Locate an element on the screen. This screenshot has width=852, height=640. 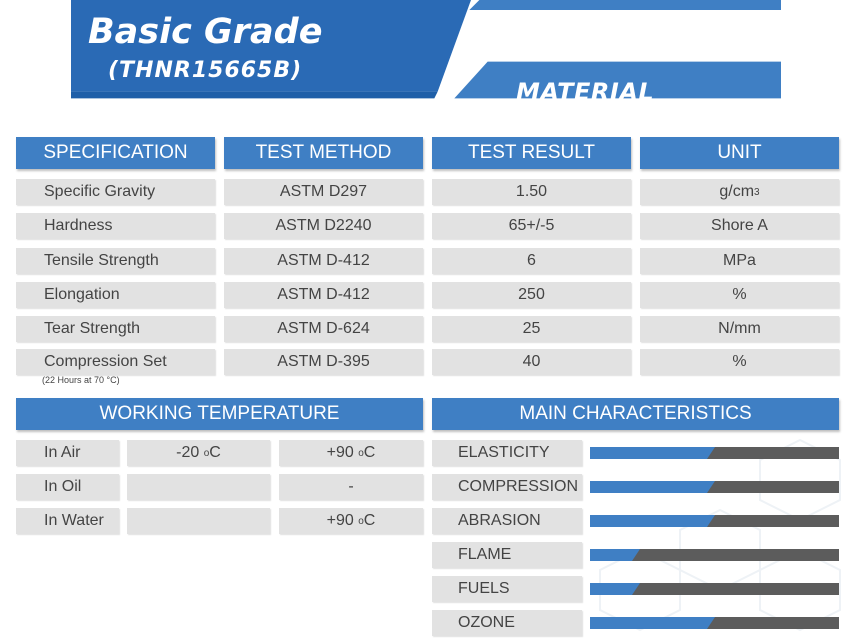
spec-unit: MPa is located at coordinates (739, 261).